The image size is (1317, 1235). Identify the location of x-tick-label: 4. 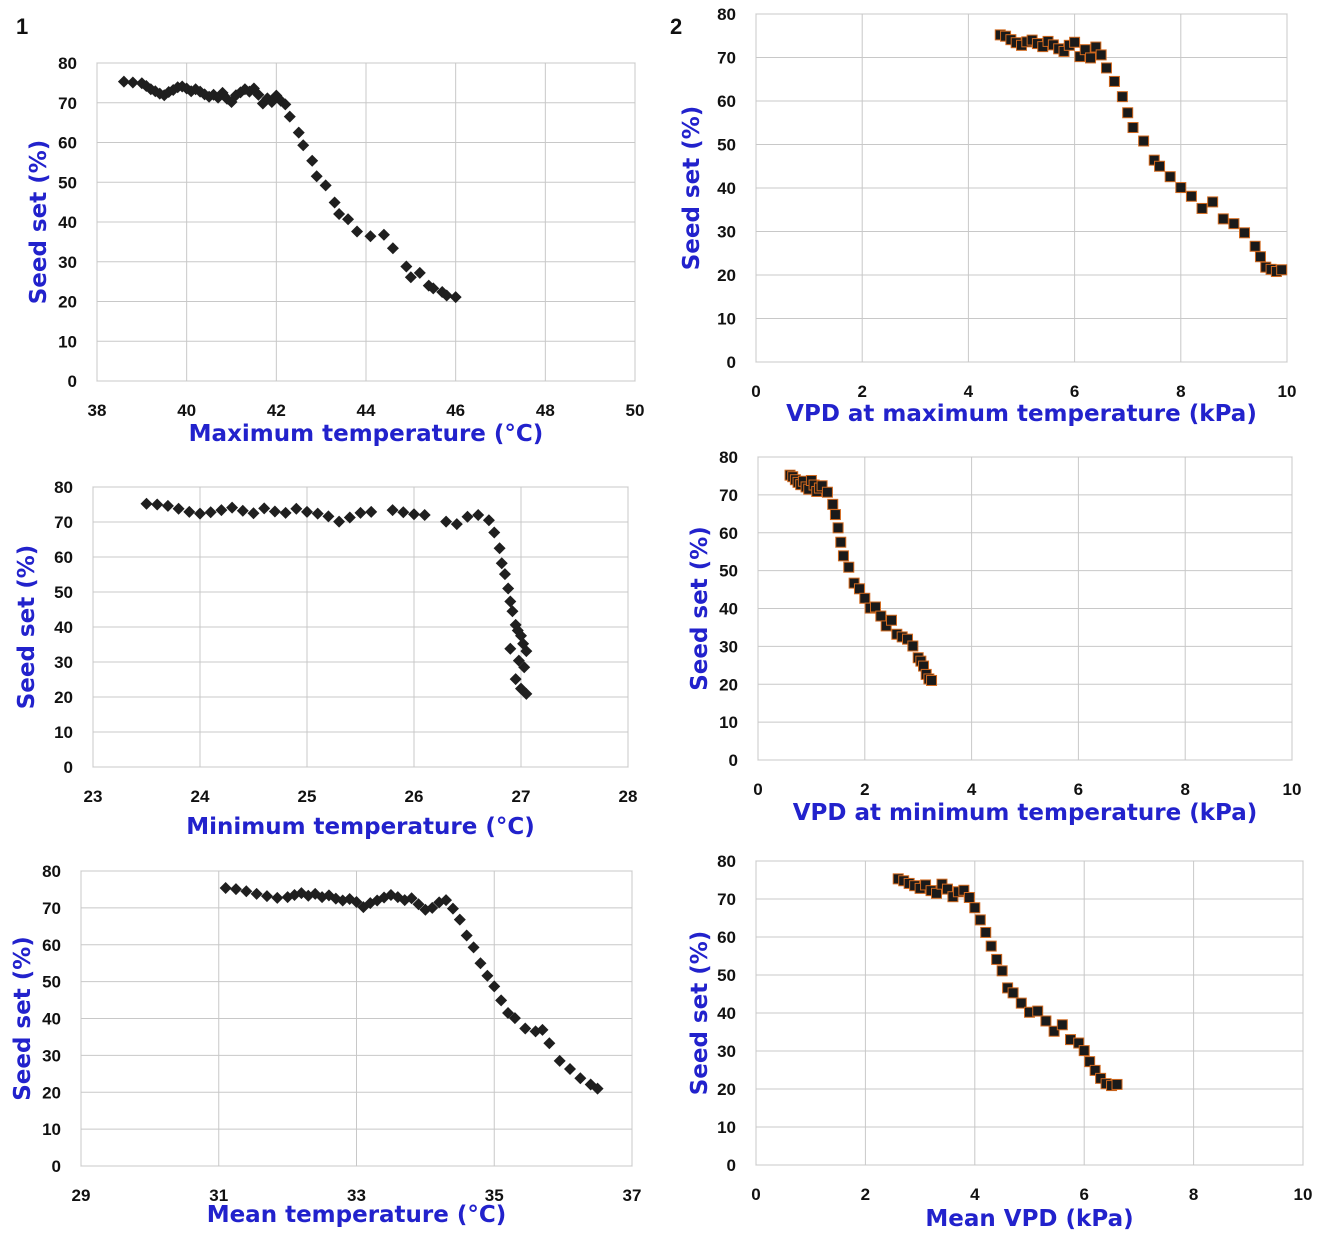
(969, 391).